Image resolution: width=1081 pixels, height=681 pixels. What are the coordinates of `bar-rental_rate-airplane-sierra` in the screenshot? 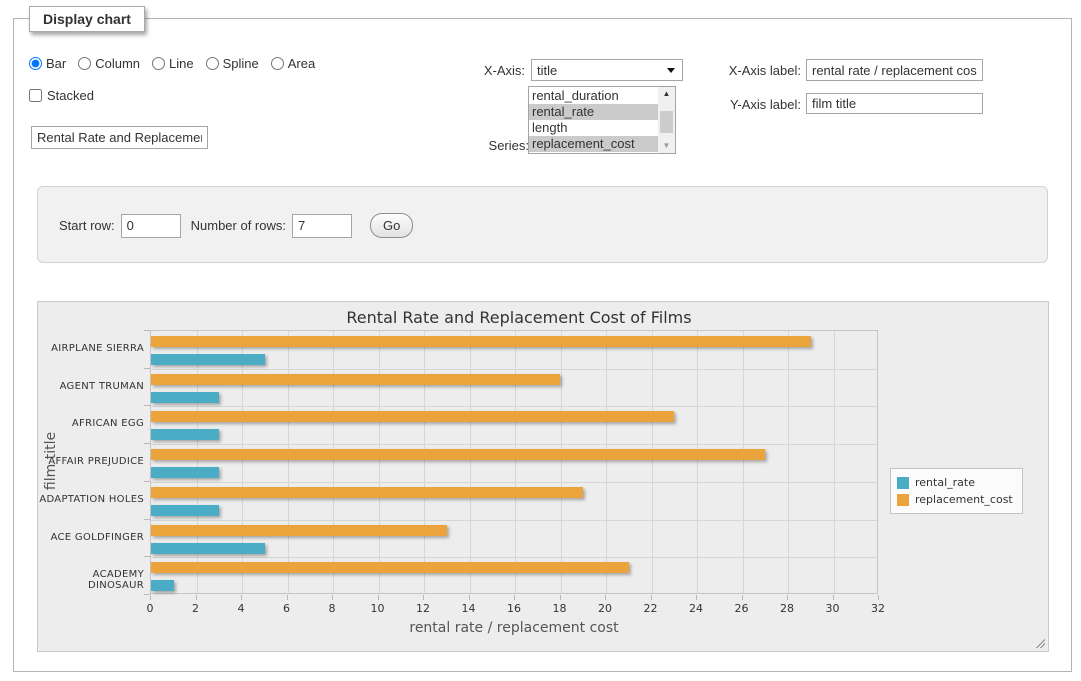 It's located at (208, 359).